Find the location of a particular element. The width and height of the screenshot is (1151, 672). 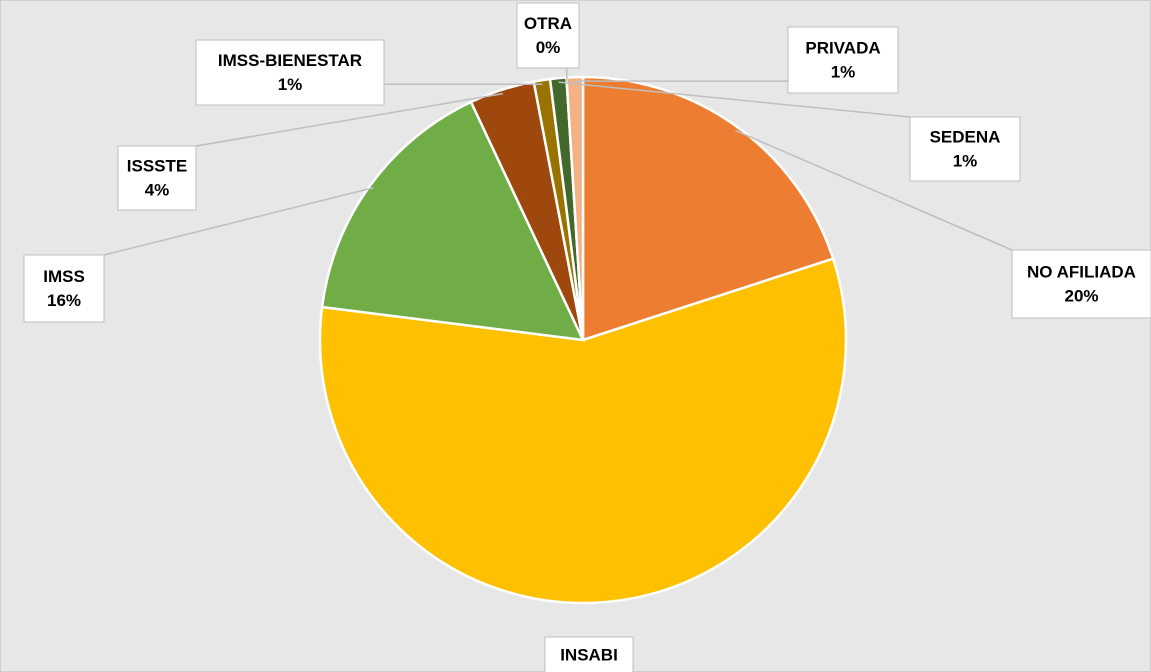

category-label: SEDENA is located at coordinates (965, 136).